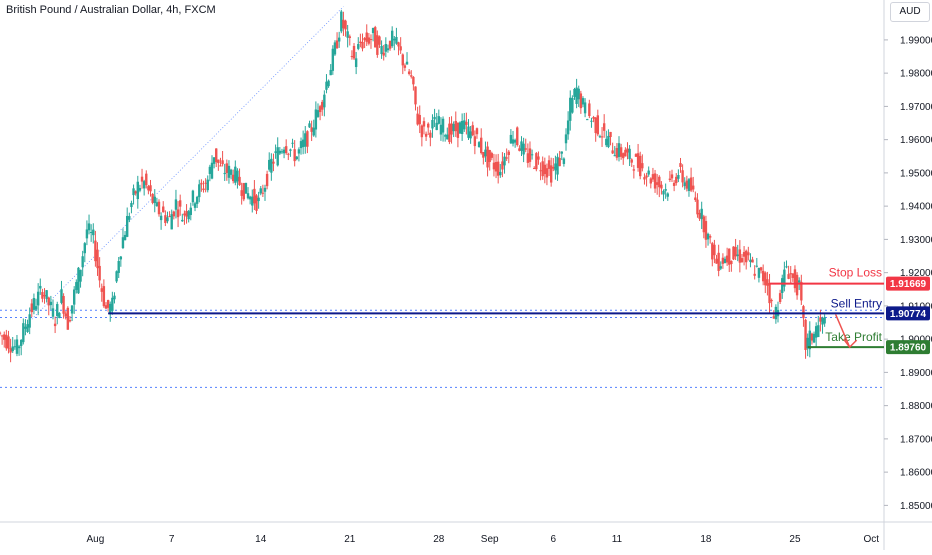 The height and width of the screenshot is (555, 932). What do you see at coordinates (842, 331) in the screenshot?
I see `projection-arrow-shaft` at bounding box center [842, 331].